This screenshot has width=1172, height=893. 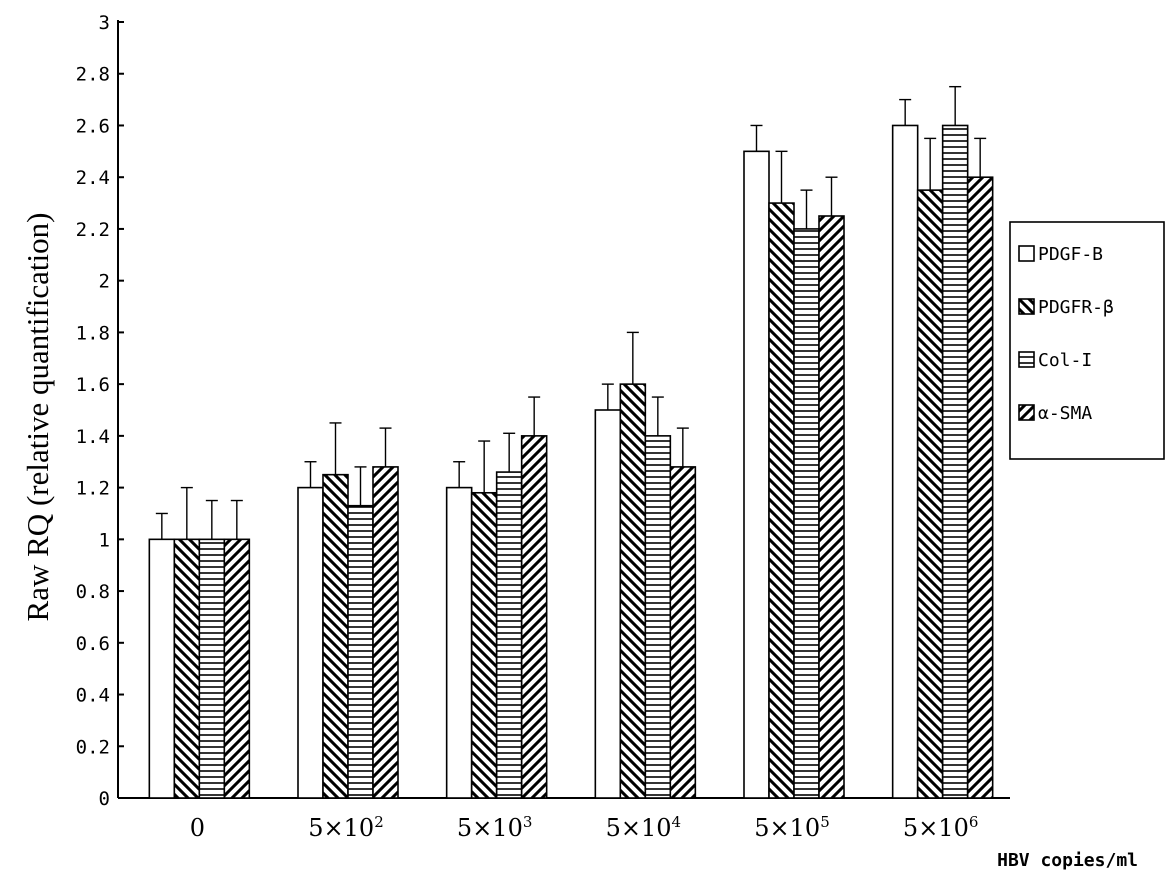 I want to click on y-tick-label: 0.6, so click(x=93, y=644).